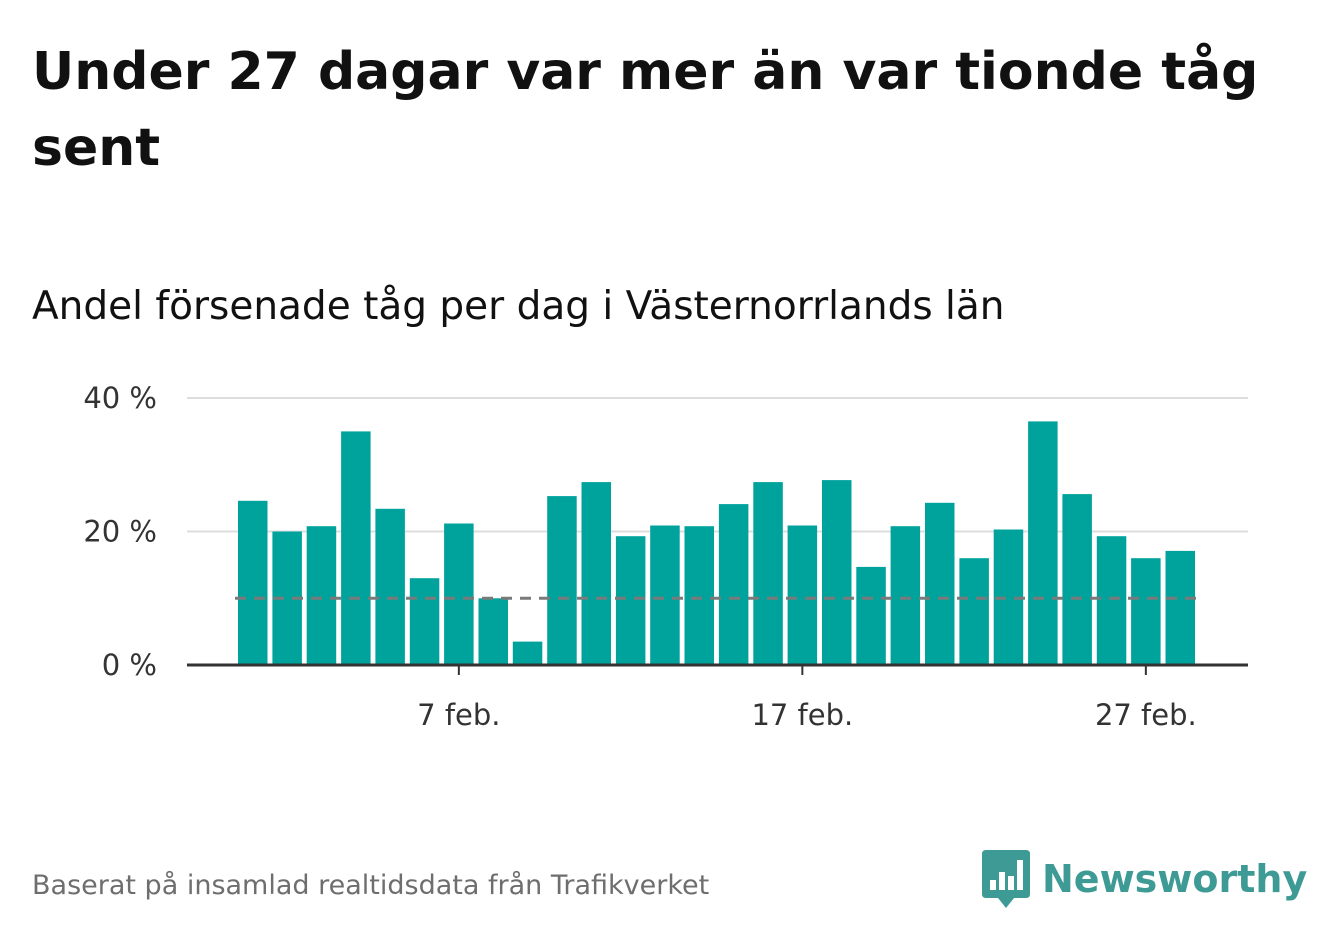 Image resolution: width=1322 pixels, height=939 pixels. What do you see at coordinates (1006, 879) in the screenshot?
I see `newsworthy-logo-icon` at bounding box center [1006, 879].